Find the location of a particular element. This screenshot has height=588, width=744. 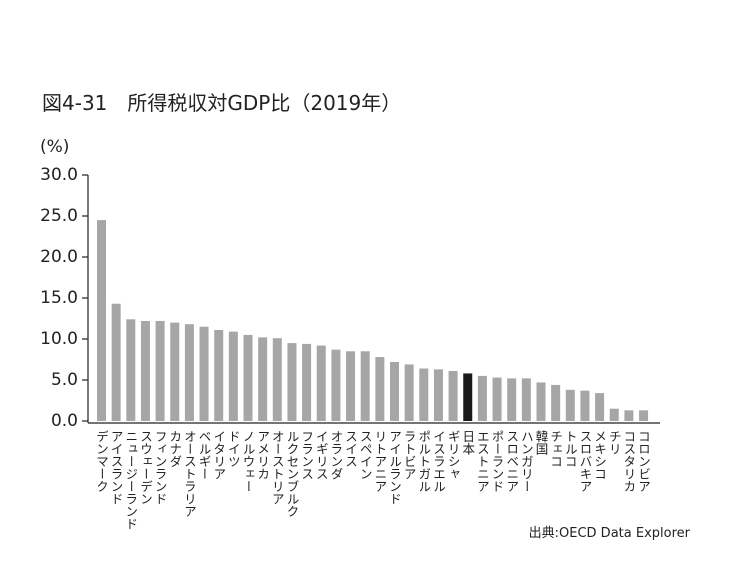

x-tick-label: ニュージーランド is located at coordinates (130, 480).